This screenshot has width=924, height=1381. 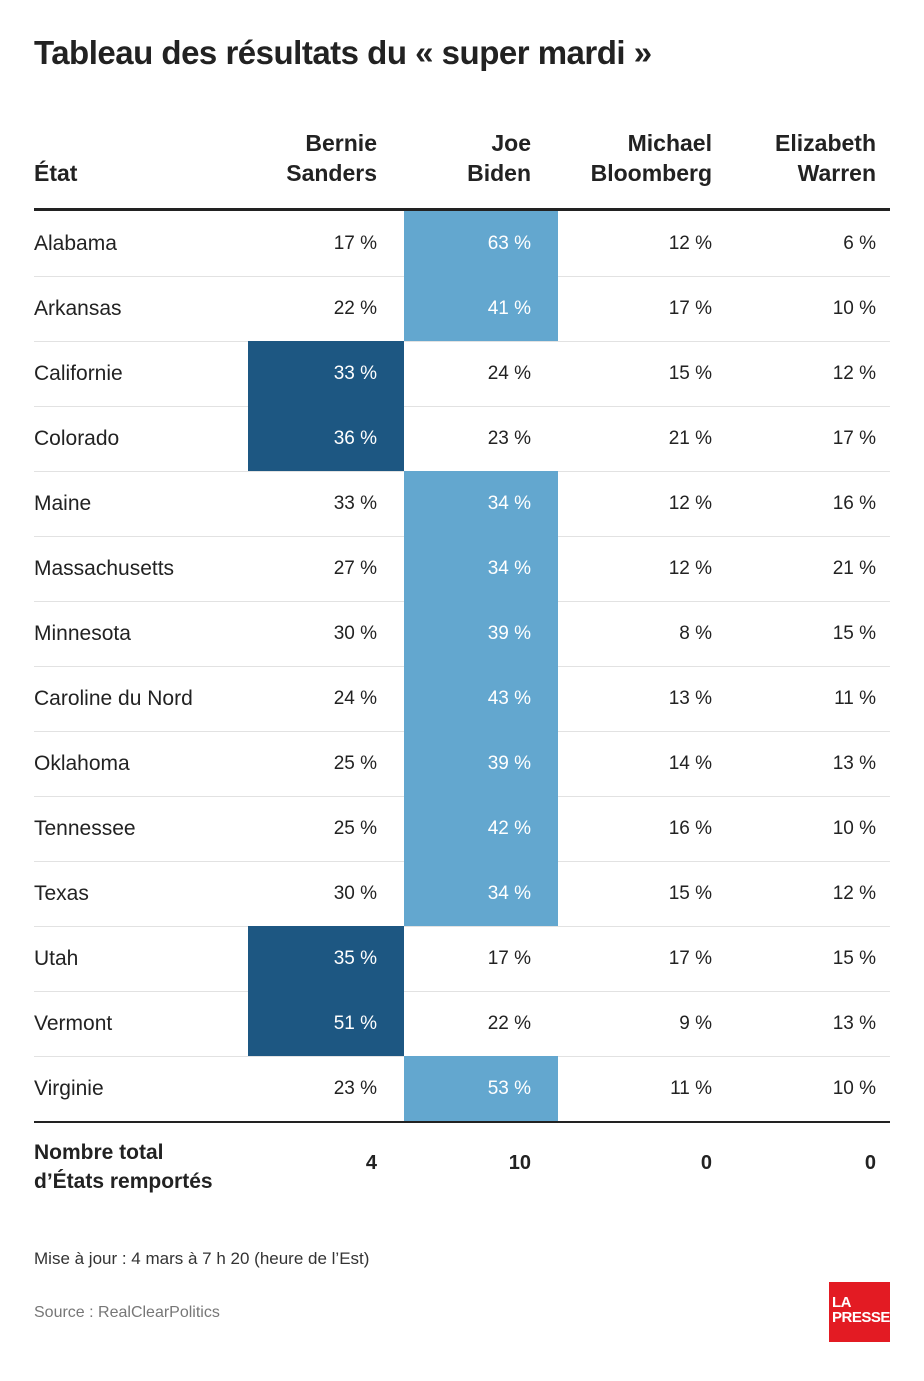 I want to click on value-bloomberg-maine: 12 %, so click(x=690, y=503).